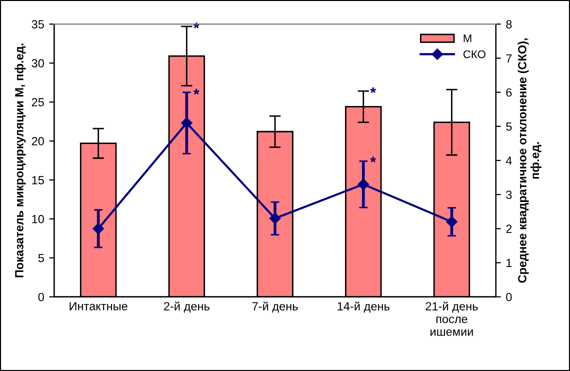 This screenshot has width=570, height=371. What do you see at coordinates (509, 297) in the screenshot?
I see `y2-tick-label: 0` at bounding box center [509, 297].